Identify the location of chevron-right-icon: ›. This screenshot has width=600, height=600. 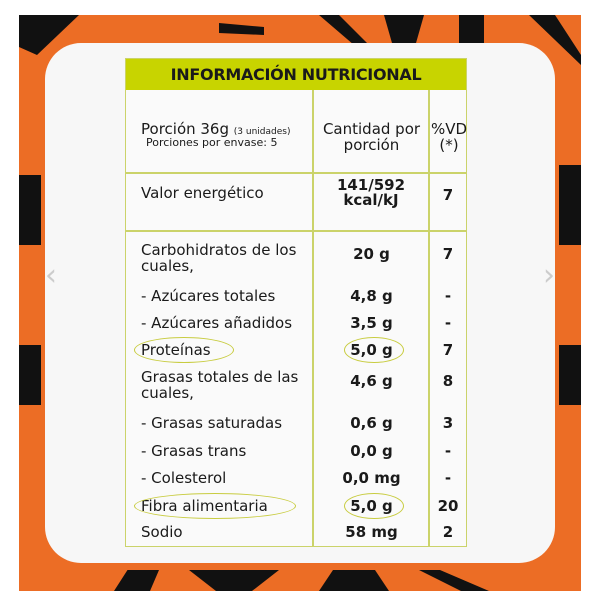
(549, 275).